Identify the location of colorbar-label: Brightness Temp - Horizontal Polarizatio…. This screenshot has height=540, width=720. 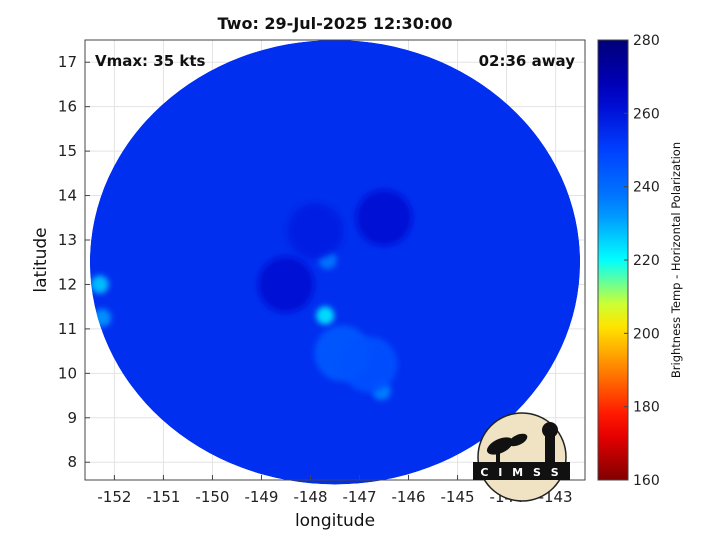
(676, 260).